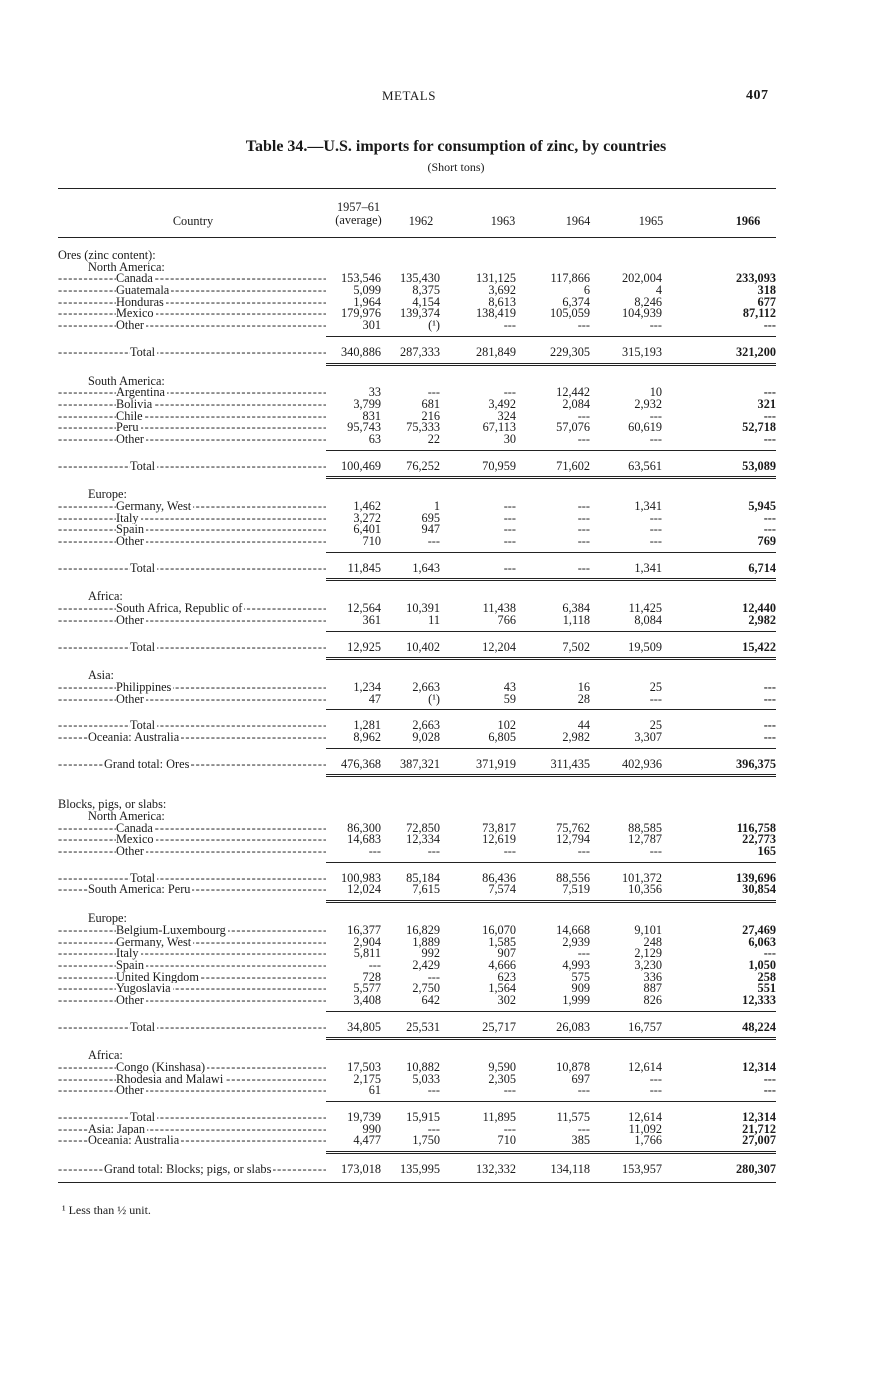  I want to click on row-label: Grand total: Ores, so click(192, 764).